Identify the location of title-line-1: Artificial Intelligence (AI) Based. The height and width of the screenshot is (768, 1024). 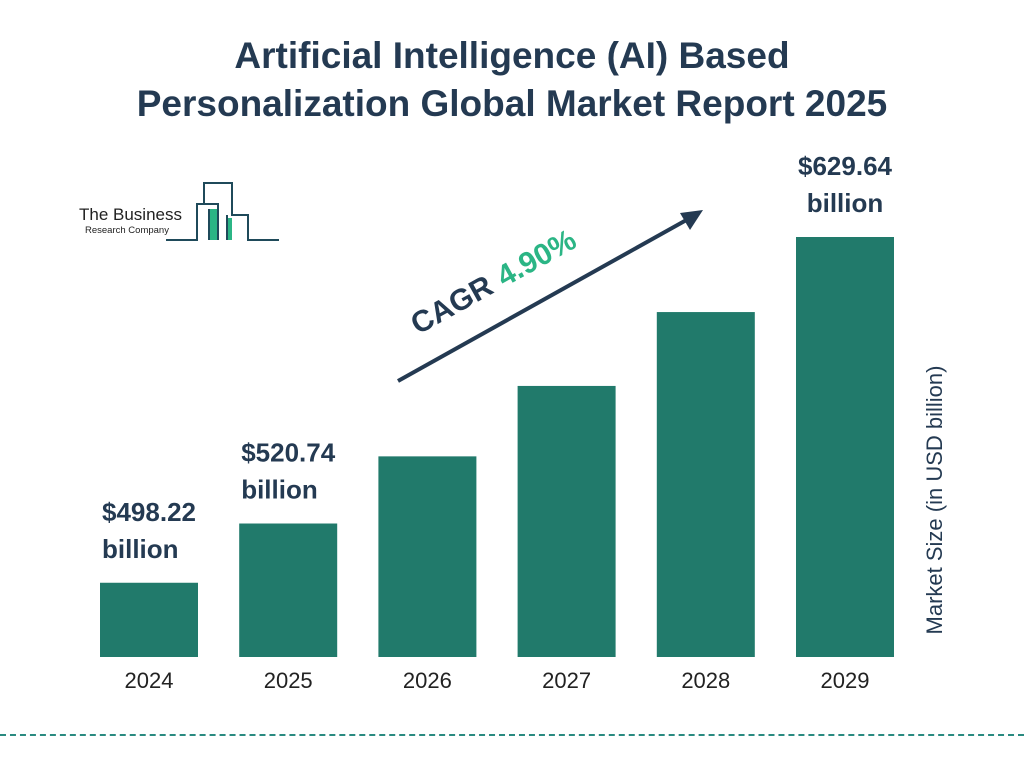
(512, 55).